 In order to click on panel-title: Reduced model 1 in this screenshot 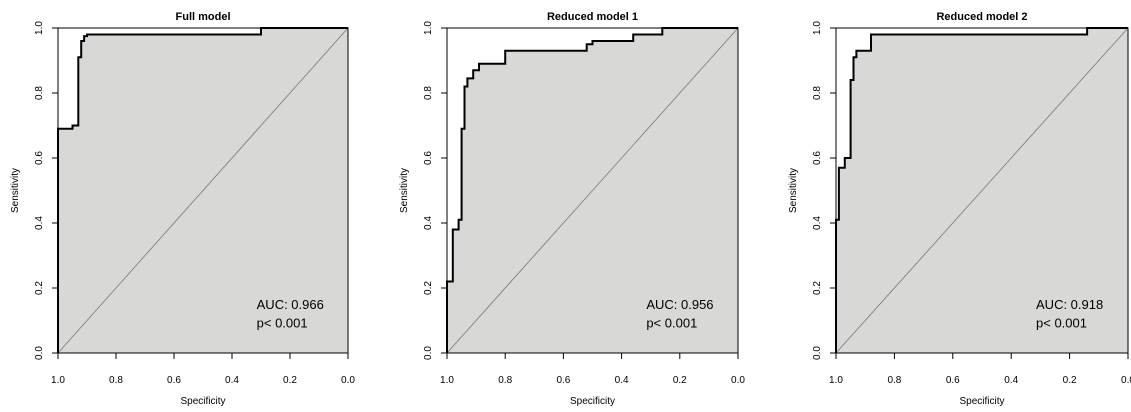, I will do `click(592, 17)`.